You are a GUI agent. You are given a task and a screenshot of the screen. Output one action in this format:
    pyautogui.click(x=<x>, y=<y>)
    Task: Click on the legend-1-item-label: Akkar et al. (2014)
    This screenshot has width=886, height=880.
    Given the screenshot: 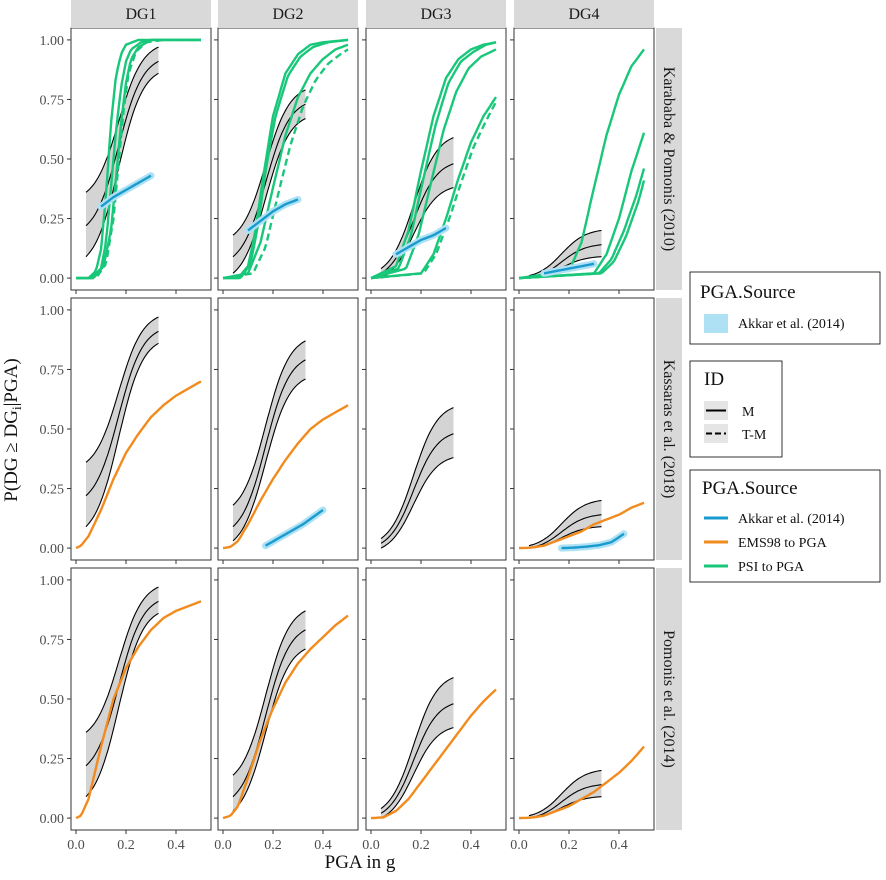 What is the action you would take?
    pyautogui.click(x=791, y=324)
    